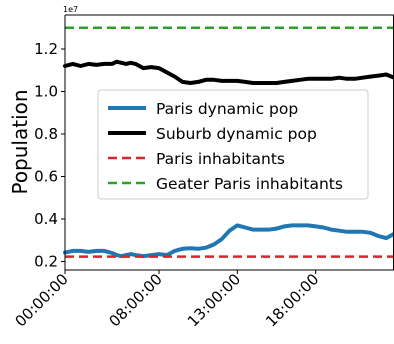  I want to click on y-tick-label: 1.0, so click(46, 92).